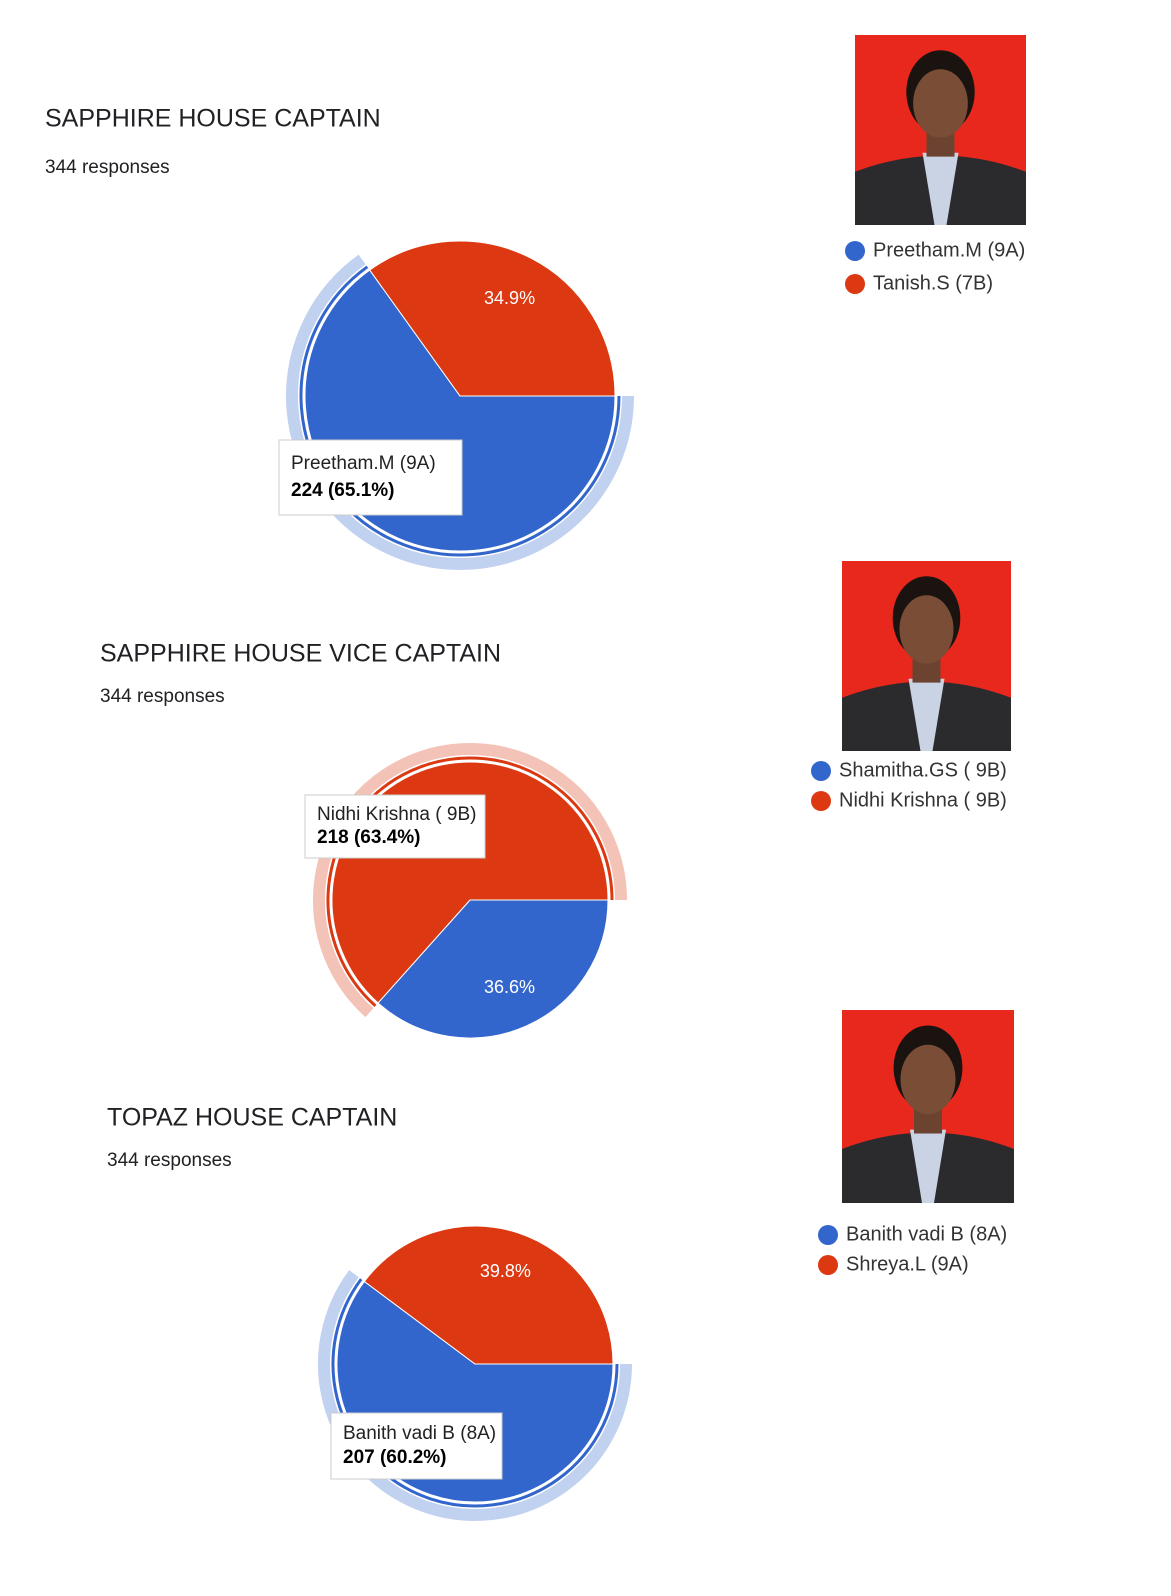 The height and width of the screenshot is (1596, 1171). I want to click on tooltip-value: 224 (65.1%), so click(343, 490).